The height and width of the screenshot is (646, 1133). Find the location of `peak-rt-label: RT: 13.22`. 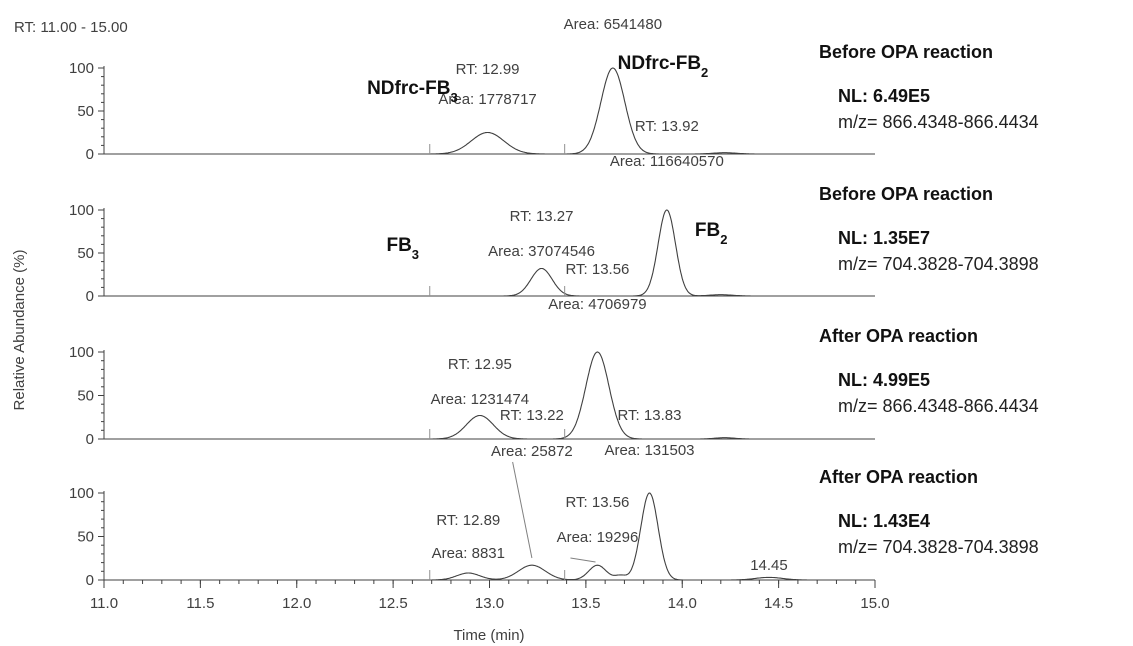

peak-rt-label: RT: 13.22 is located at coordinates (532, 415).